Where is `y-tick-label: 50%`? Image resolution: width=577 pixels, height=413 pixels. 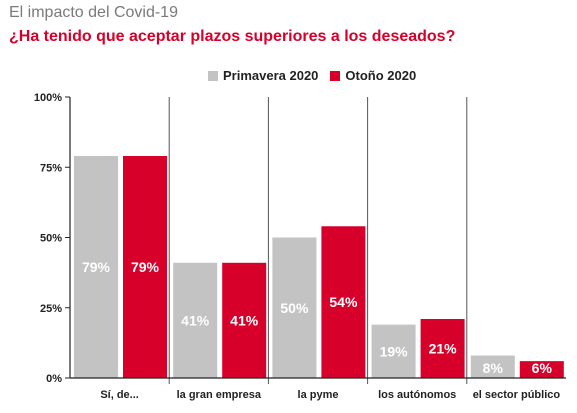
y-tick-label: 50% is located at coordinates (51, 239).